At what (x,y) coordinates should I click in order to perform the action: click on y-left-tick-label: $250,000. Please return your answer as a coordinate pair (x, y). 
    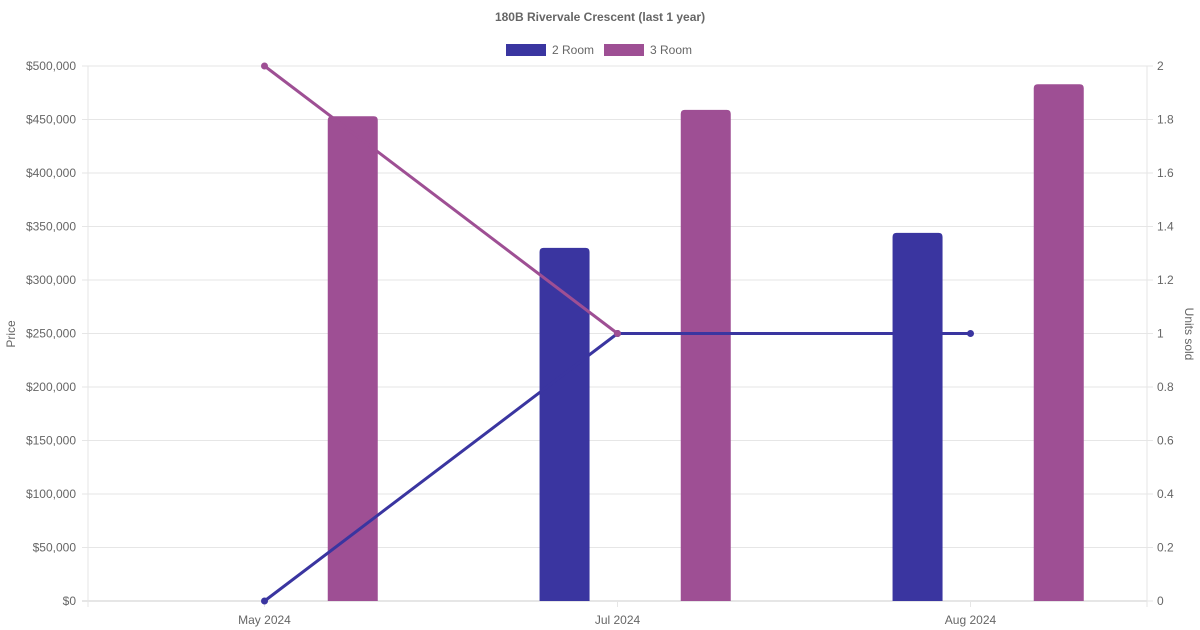
    Looking at the image, I should click on (51, 334).